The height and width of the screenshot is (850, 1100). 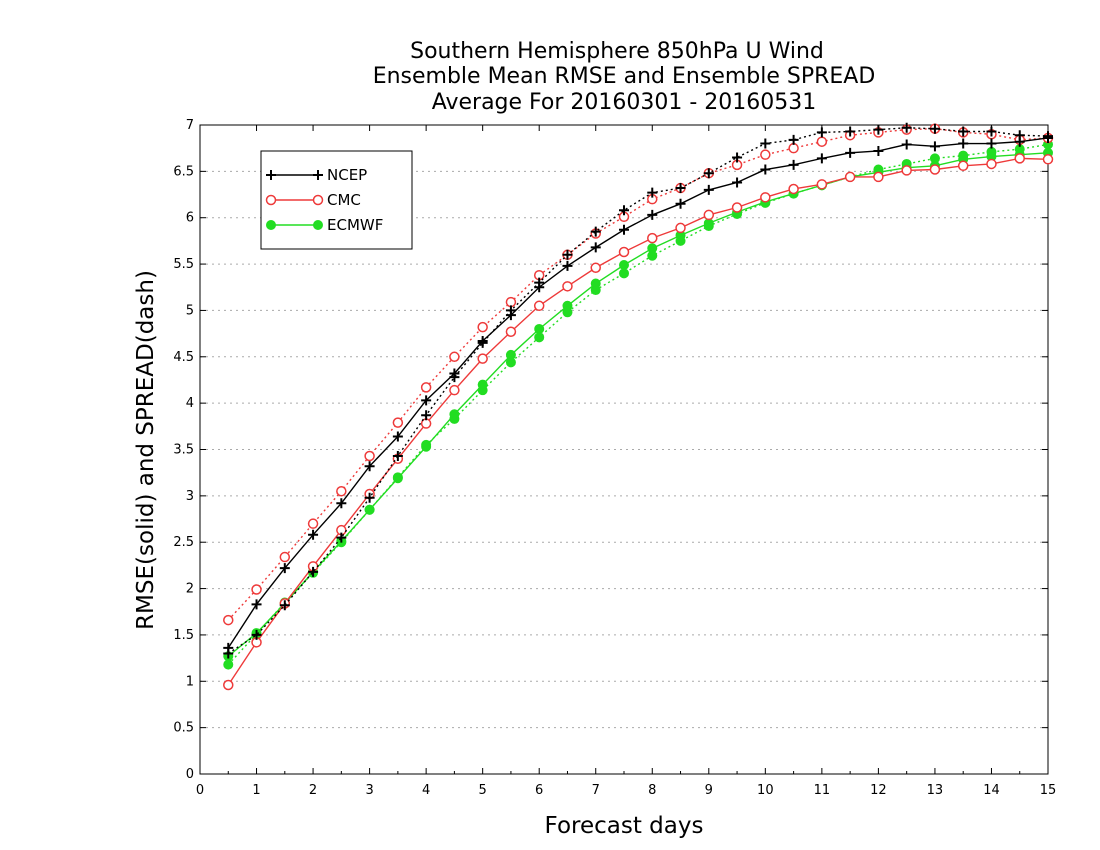 I want to click on legend-marker-cmc, so click(x=271, y=200).